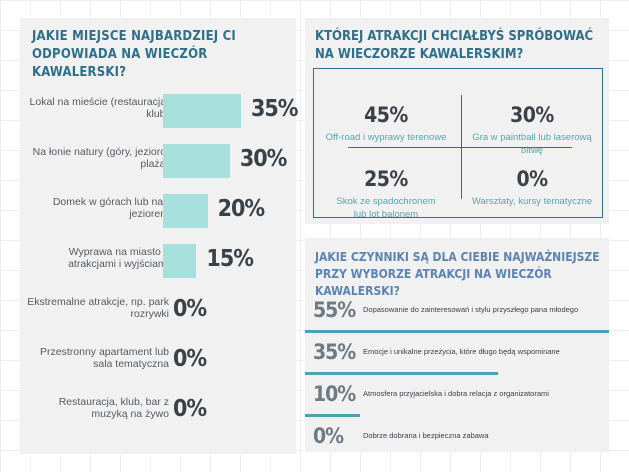 The width and height of the screenshot is (629, 472). I want to click on place-label: Restauracja, klub, bar z muzyką na żywo, so click(113, 408).